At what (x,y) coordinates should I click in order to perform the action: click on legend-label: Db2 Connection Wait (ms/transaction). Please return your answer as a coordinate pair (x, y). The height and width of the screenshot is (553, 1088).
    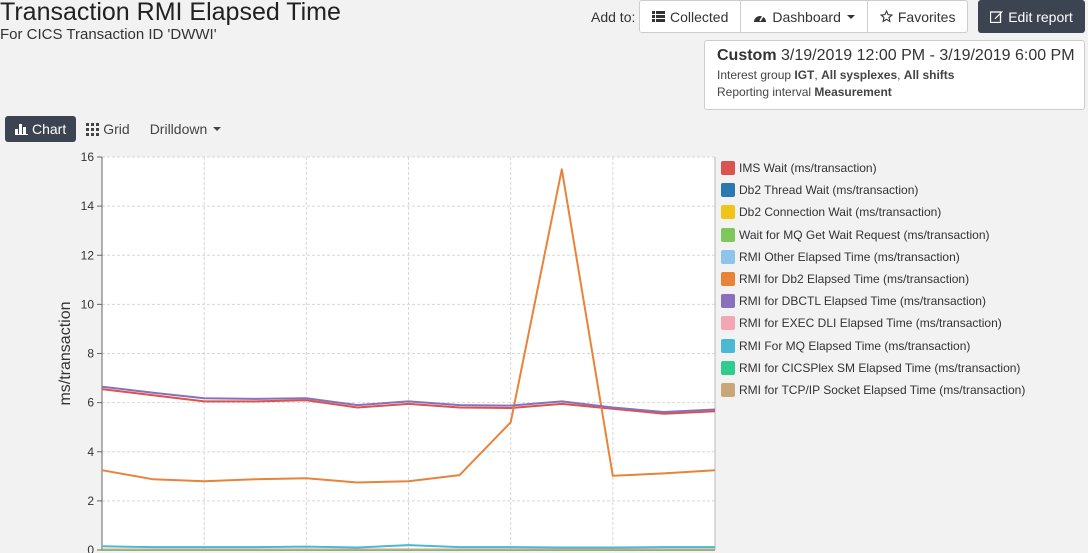
    Looking at the image, I should click on (840, 212).